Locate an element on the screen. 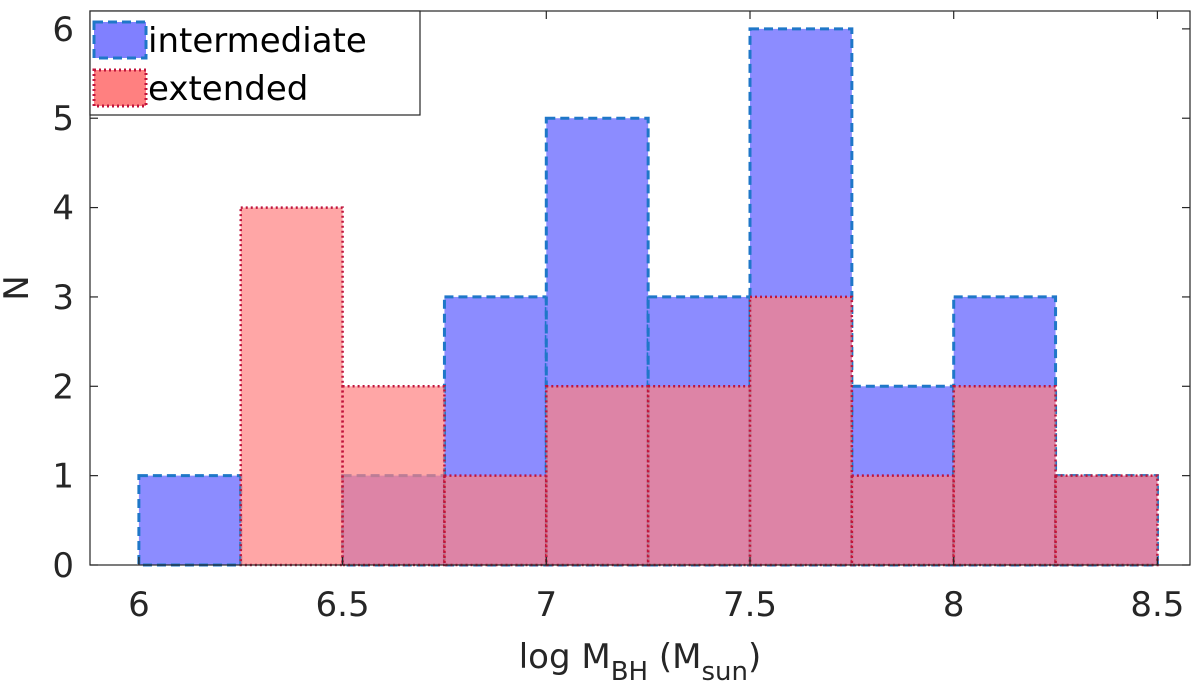 The image size is (1200, 695). x-tick-label: 7 is located at coordinates (546, 605).